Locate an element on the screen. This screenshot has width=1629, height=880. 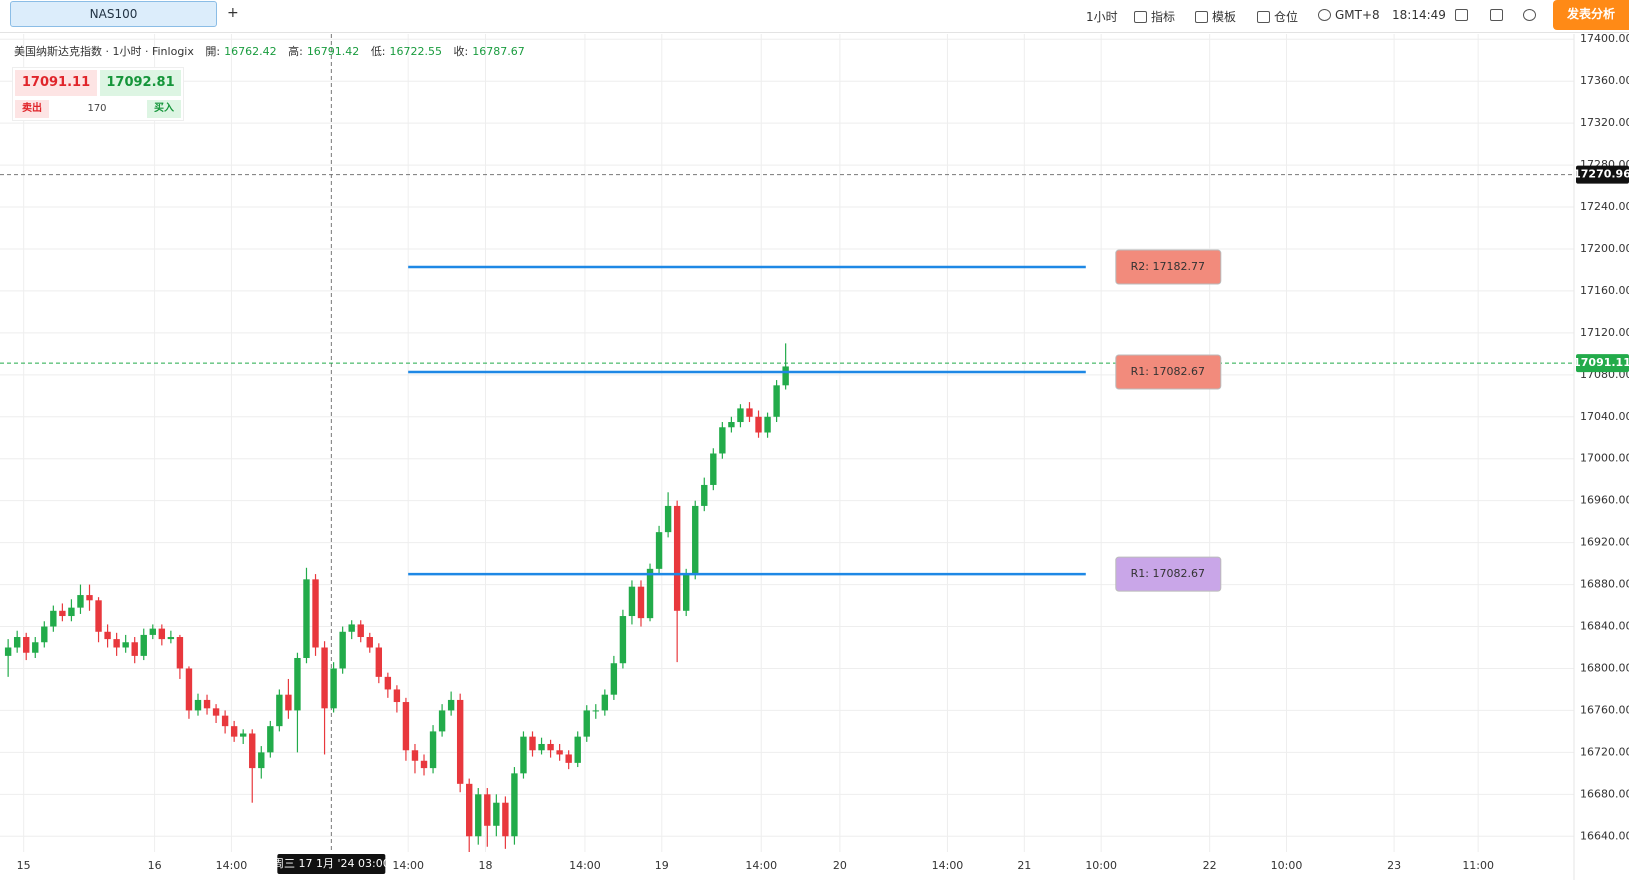
y-tick-label: 16760.00 is located at coordinates (1604, 709).